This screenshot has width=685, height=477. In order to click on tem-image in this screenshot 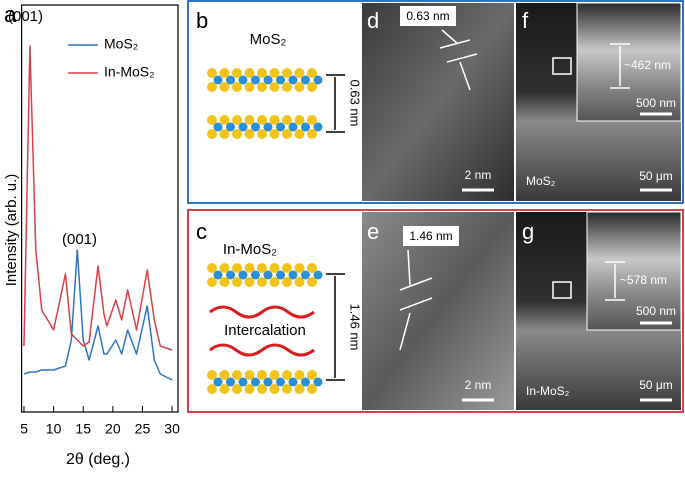, I will do `click(438, 102)`.